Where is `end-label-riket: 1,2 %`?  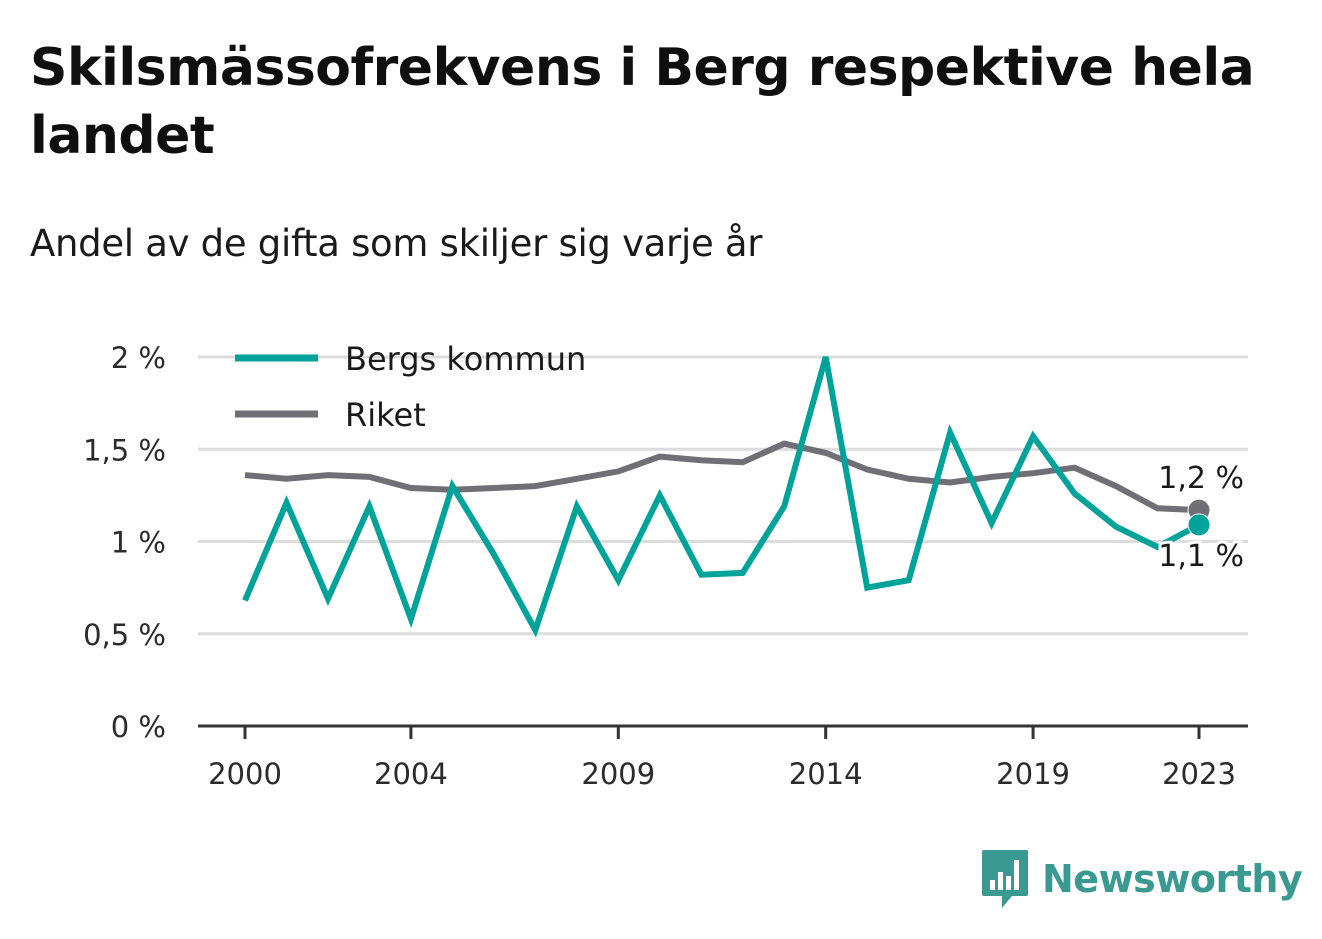
end-label-riket: 1,2 % is located at coordinates (1201, 478).